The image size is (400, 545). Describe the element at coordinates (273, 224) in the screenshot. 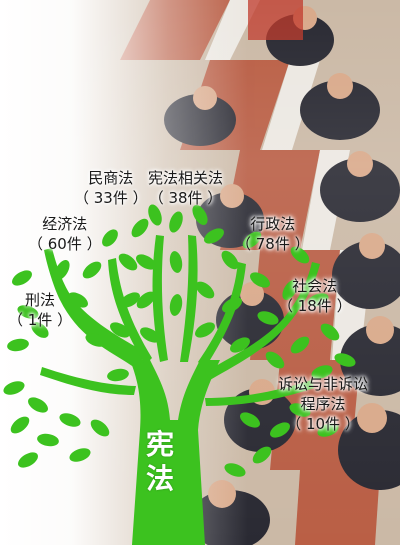

I see `category-name: 行政法` at that location.